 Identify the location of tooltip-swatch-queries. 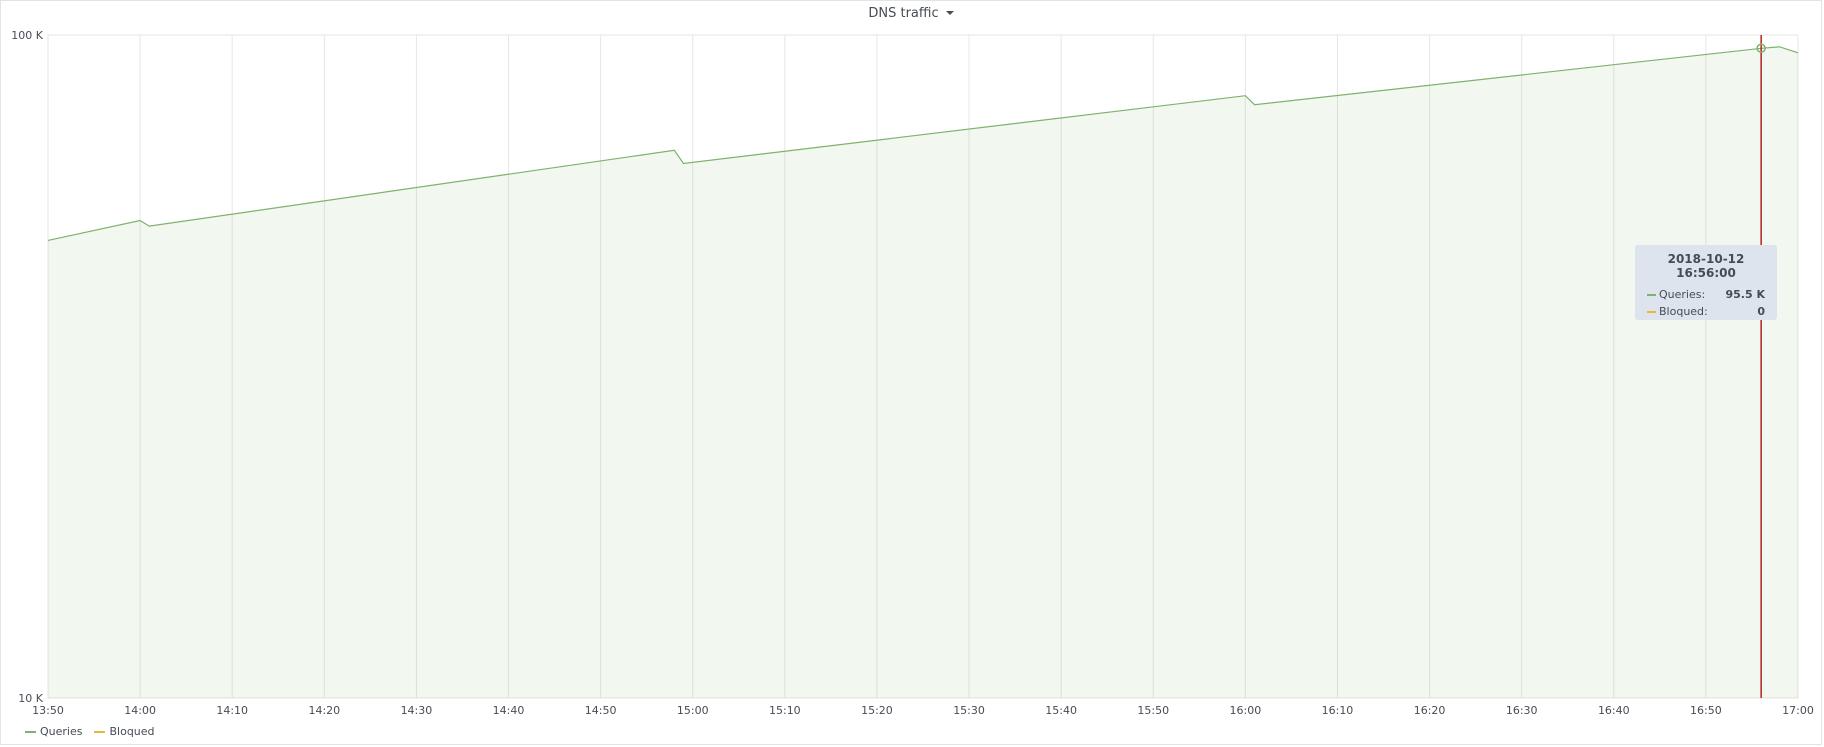
(1651, 294).